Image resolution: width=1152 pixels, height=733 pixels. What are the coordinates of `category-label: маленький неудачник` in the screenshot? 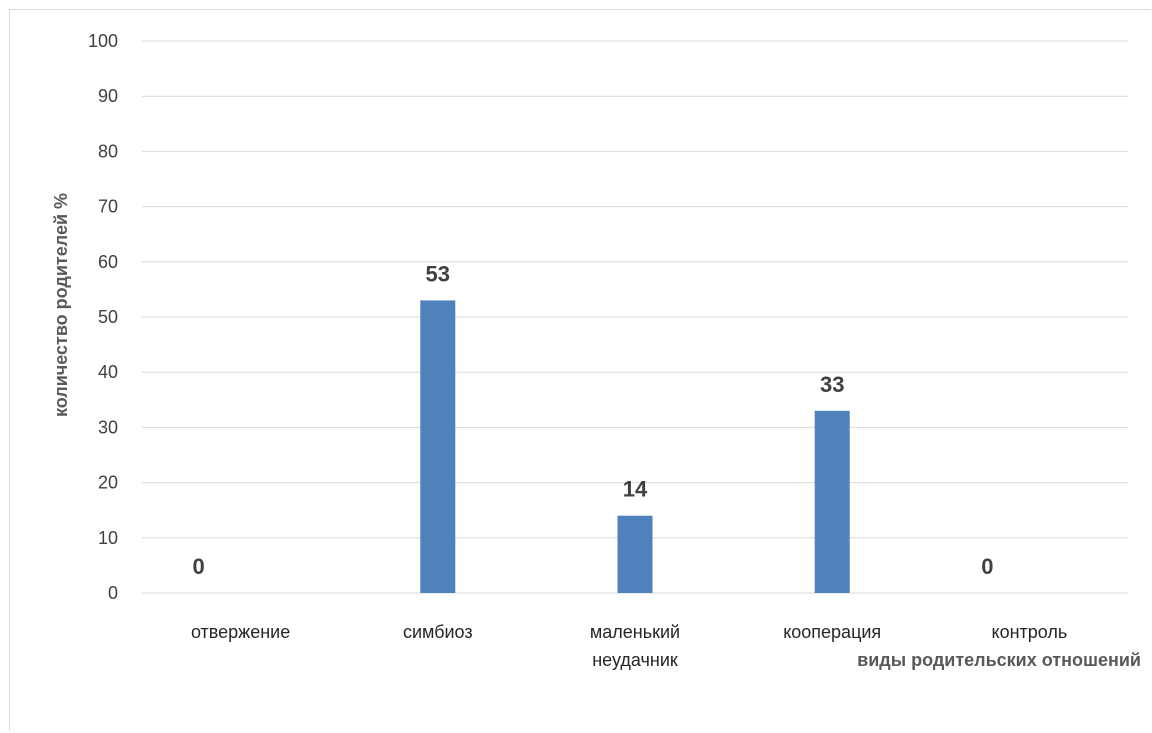 It's located at (635, 646).